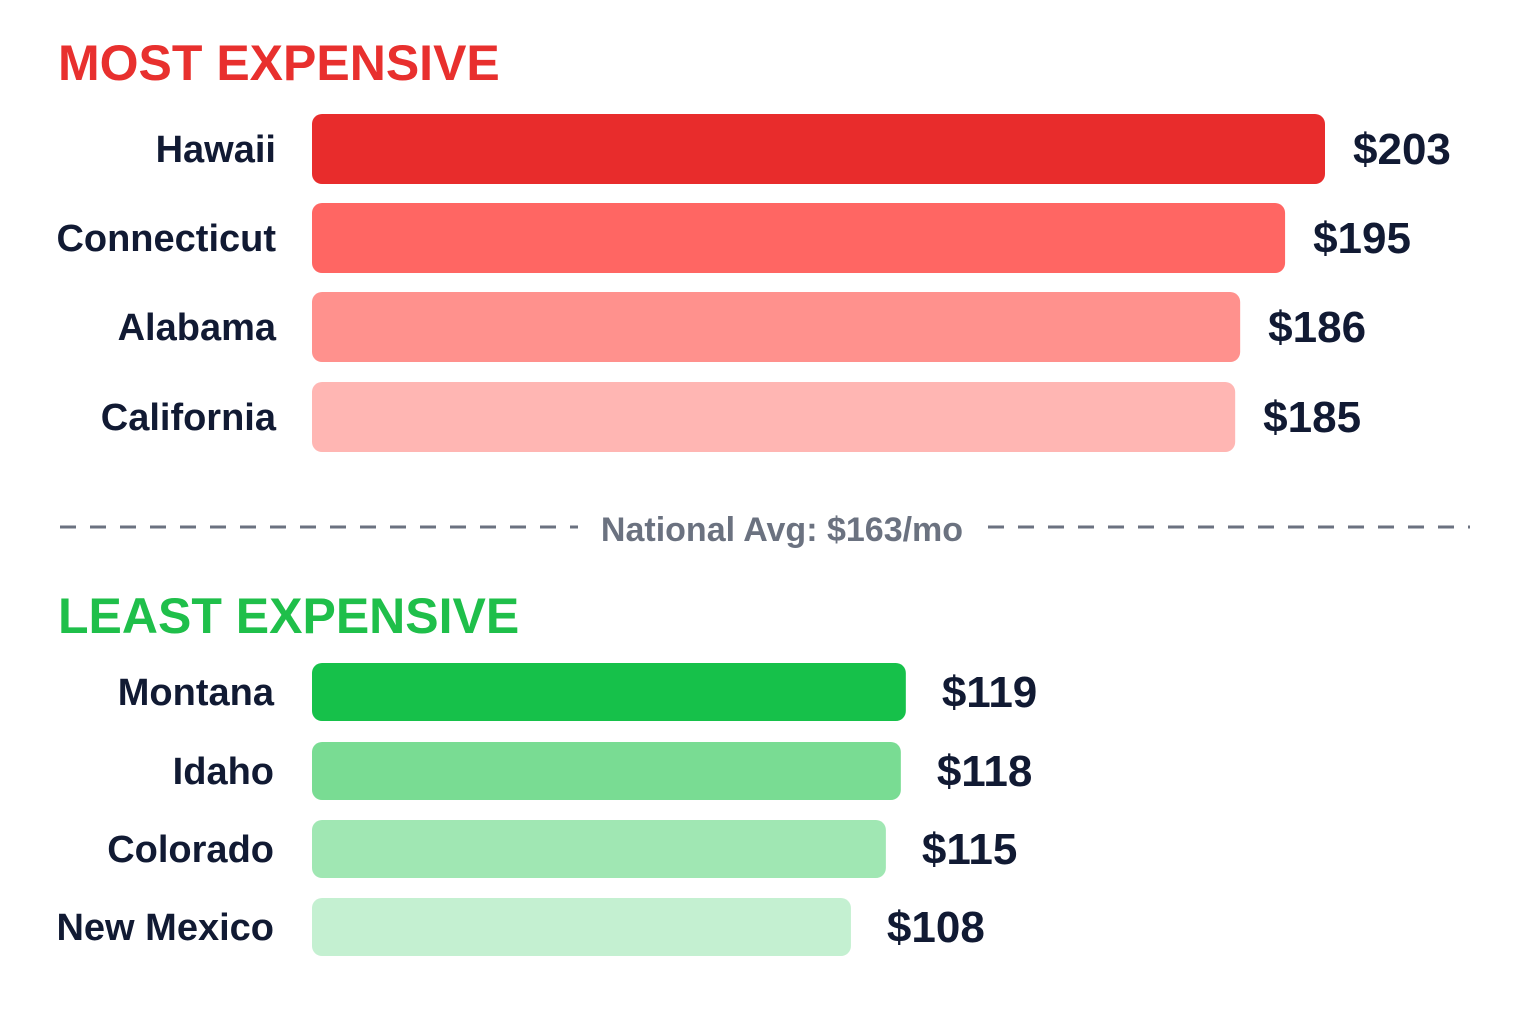  Describe the element at coordinates (288, 616) in the screenshot. I see `least-expensive-title: LEAST EXPENSIVE` at that location.